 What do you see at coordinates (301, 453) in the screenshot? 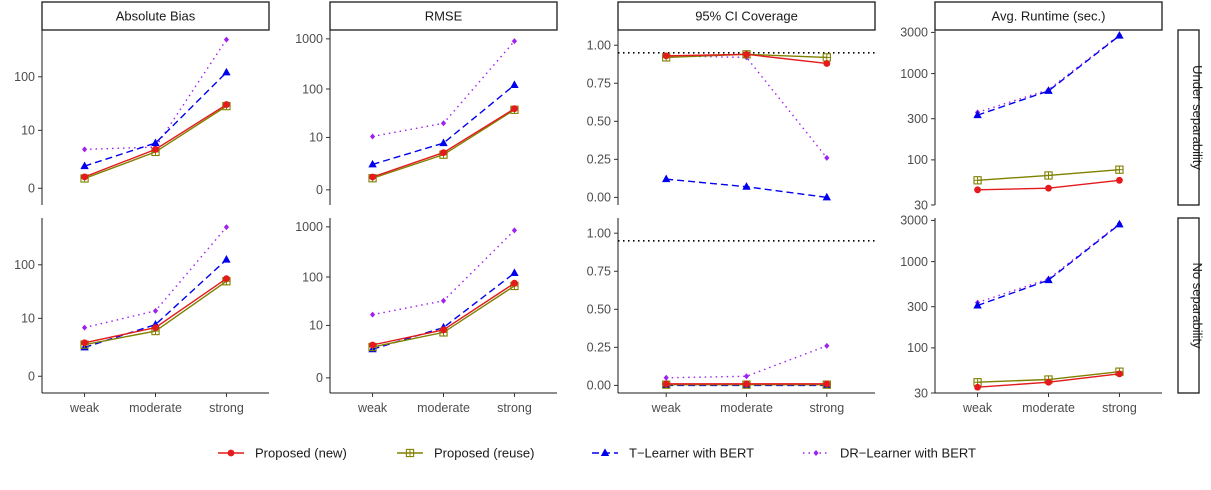
I see `legend-entry-label: Proposed (new)` at bounding box center [301, 453].